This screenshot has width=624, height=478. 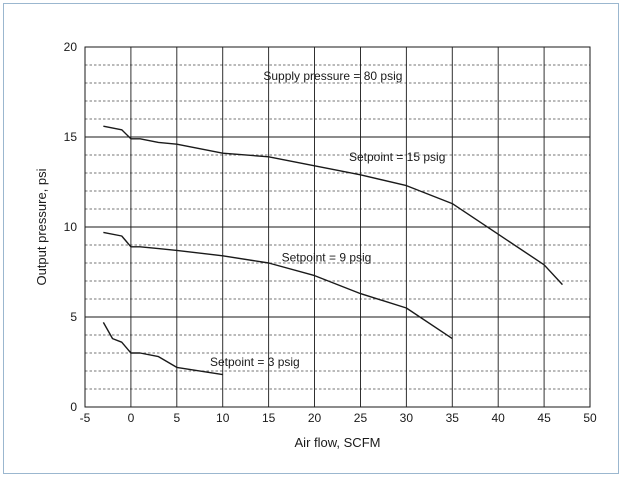 I want to click on x-tick-label: 35, so click(x=453, y=418).